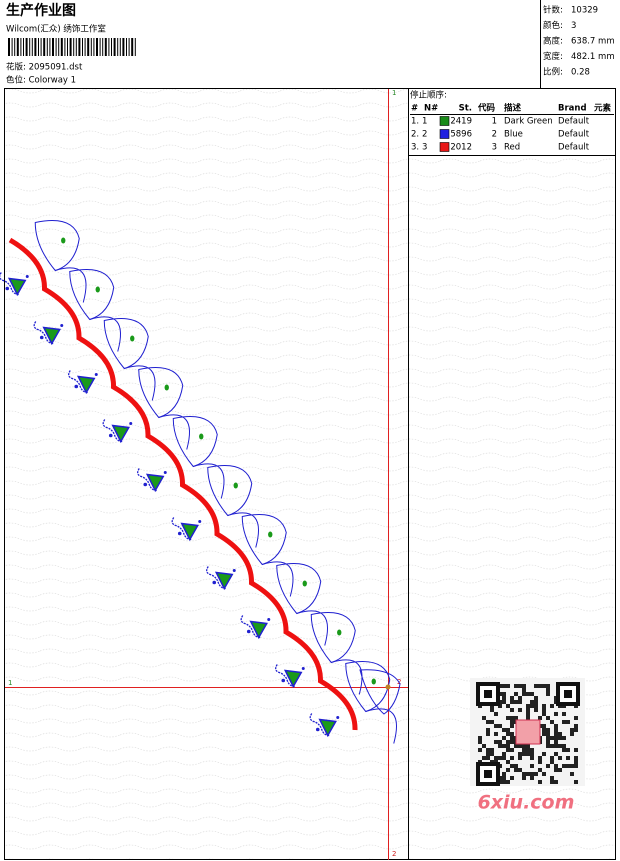  What do you see at coordinates (494, 135) in the screenshot?
I see `row-code: 2` at bounding box center [494, 135].